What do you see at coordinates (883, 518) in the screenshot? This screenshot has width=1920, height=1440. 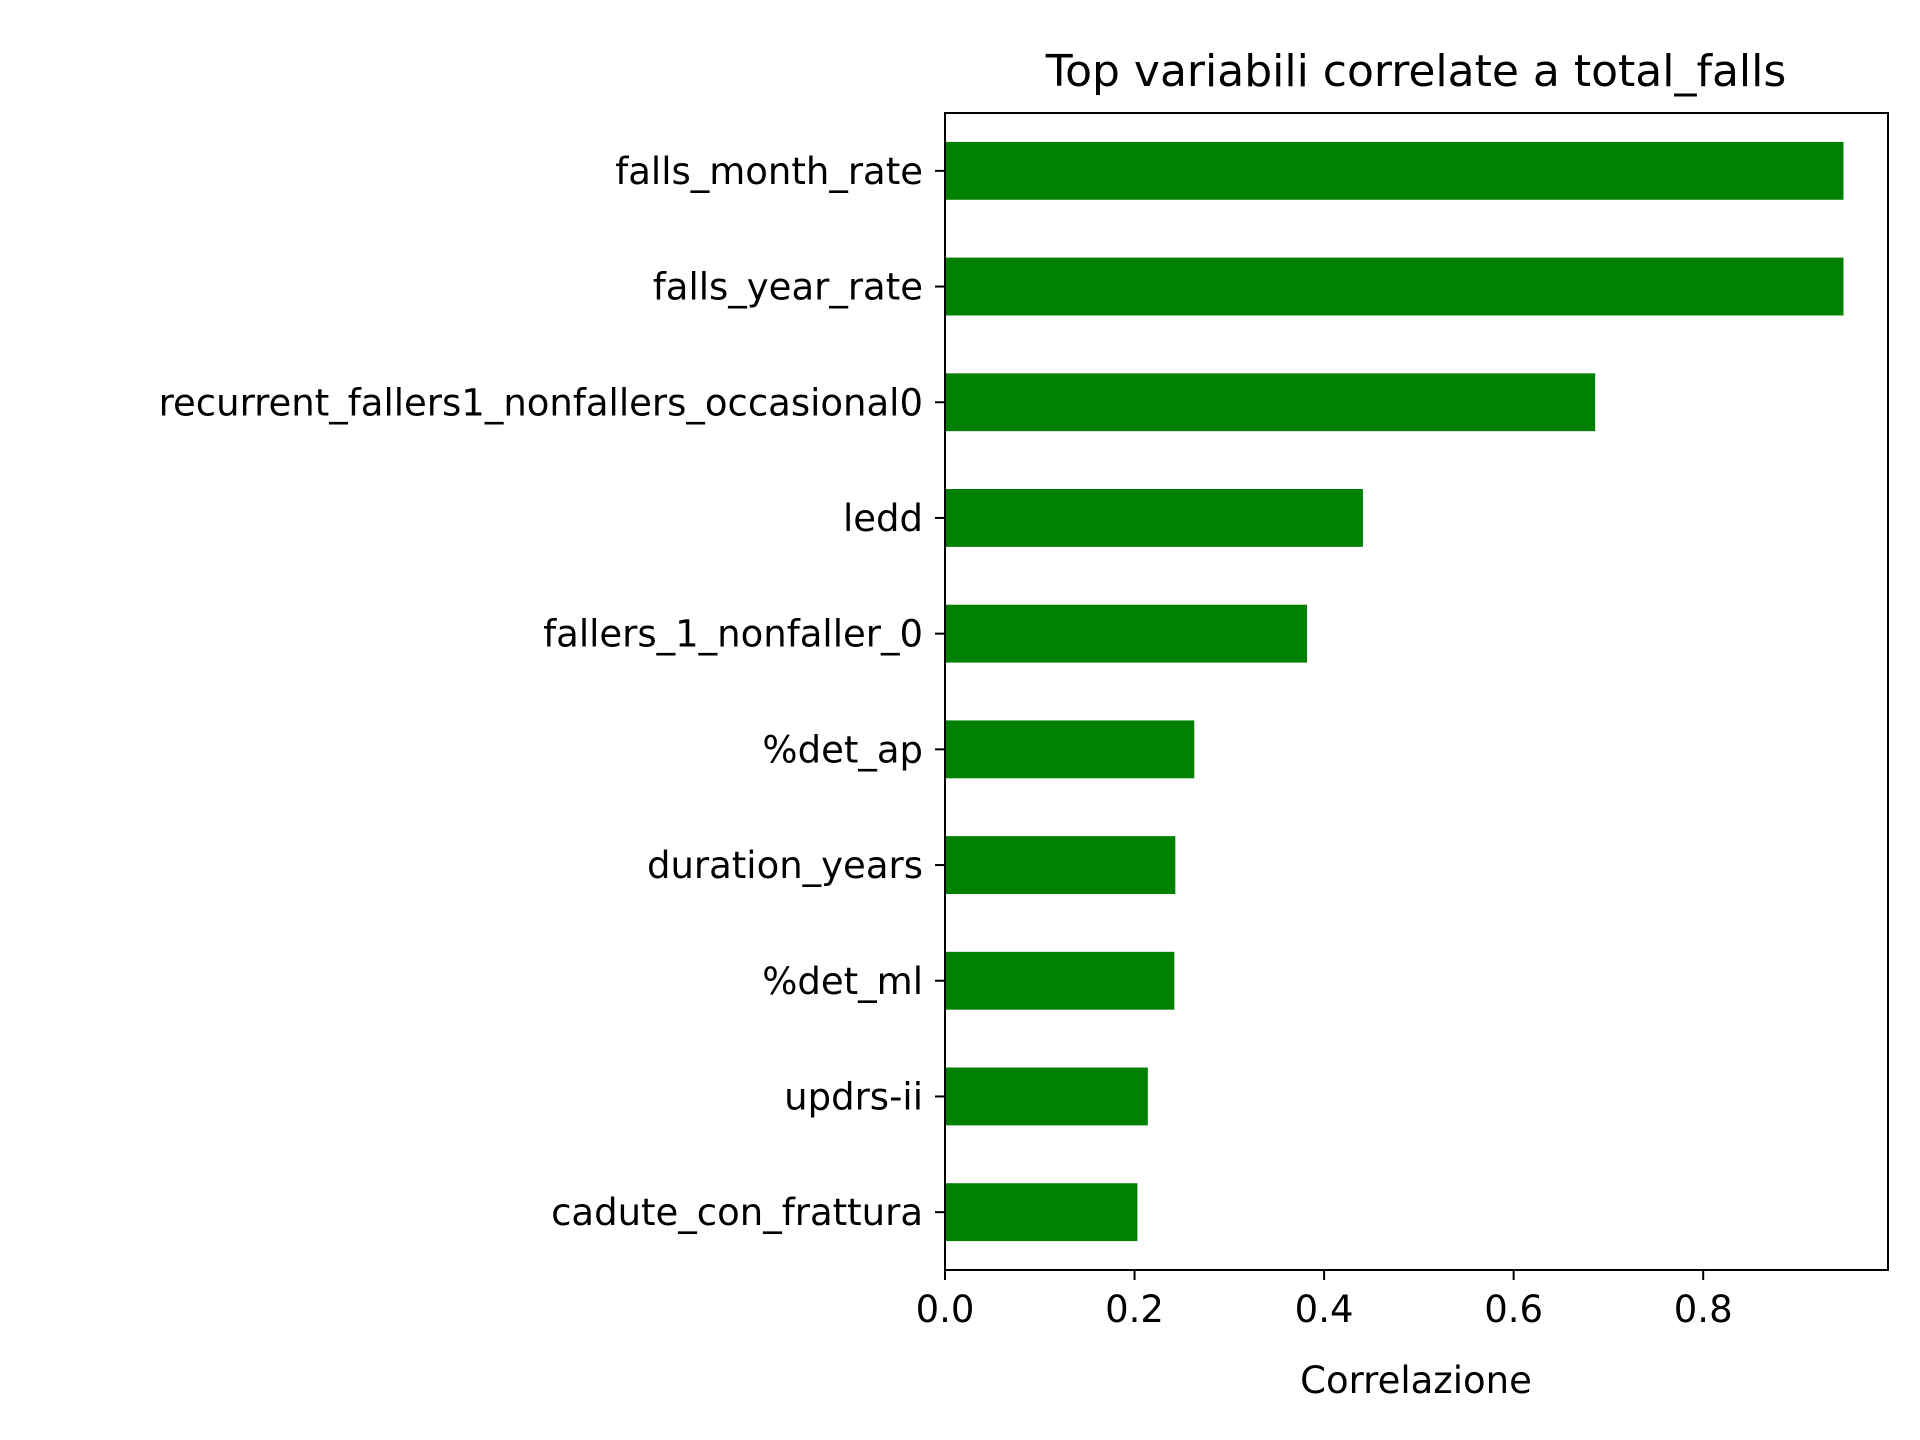 I see `y-tick-label-3: ledd` at bounding box center [883, 518].